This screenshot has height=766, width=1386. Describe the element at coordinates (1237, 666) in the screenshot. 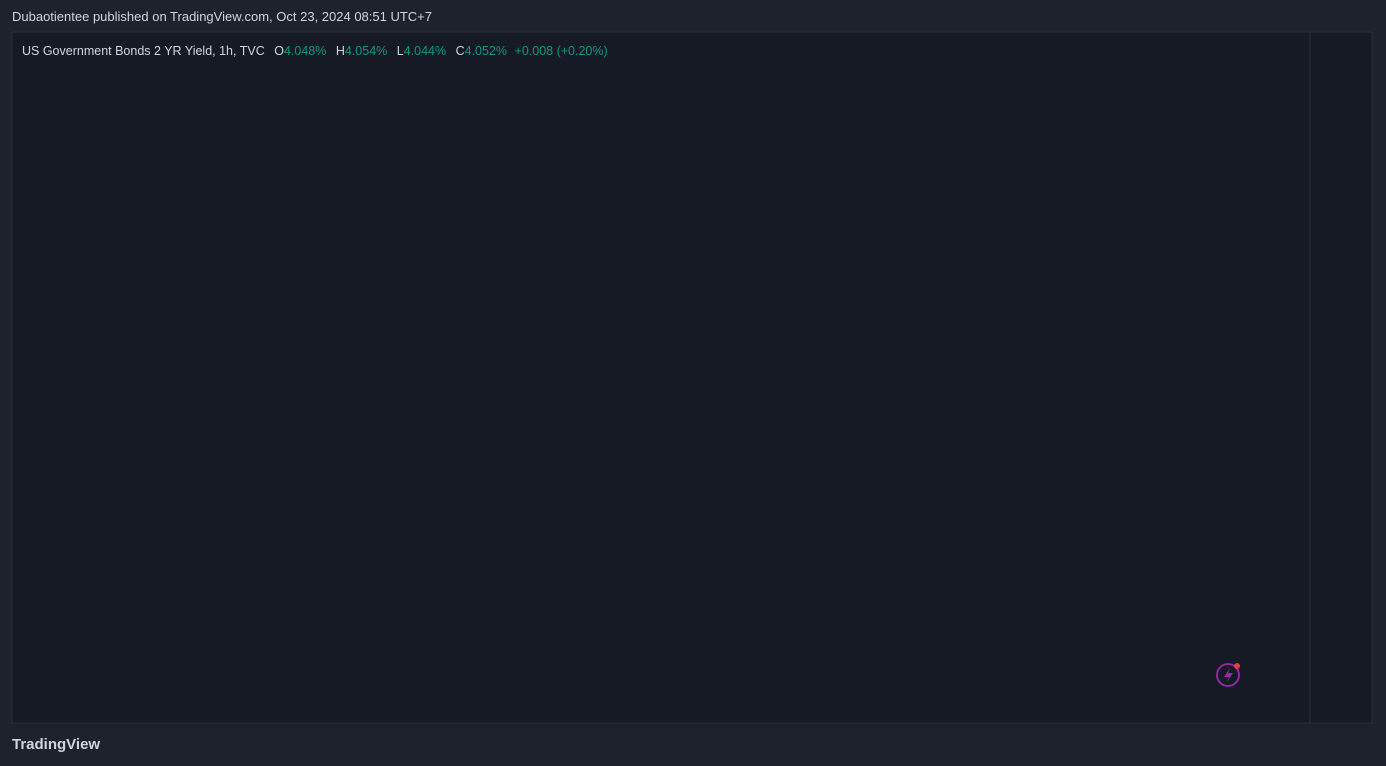

I see `alert-dot` at that location.